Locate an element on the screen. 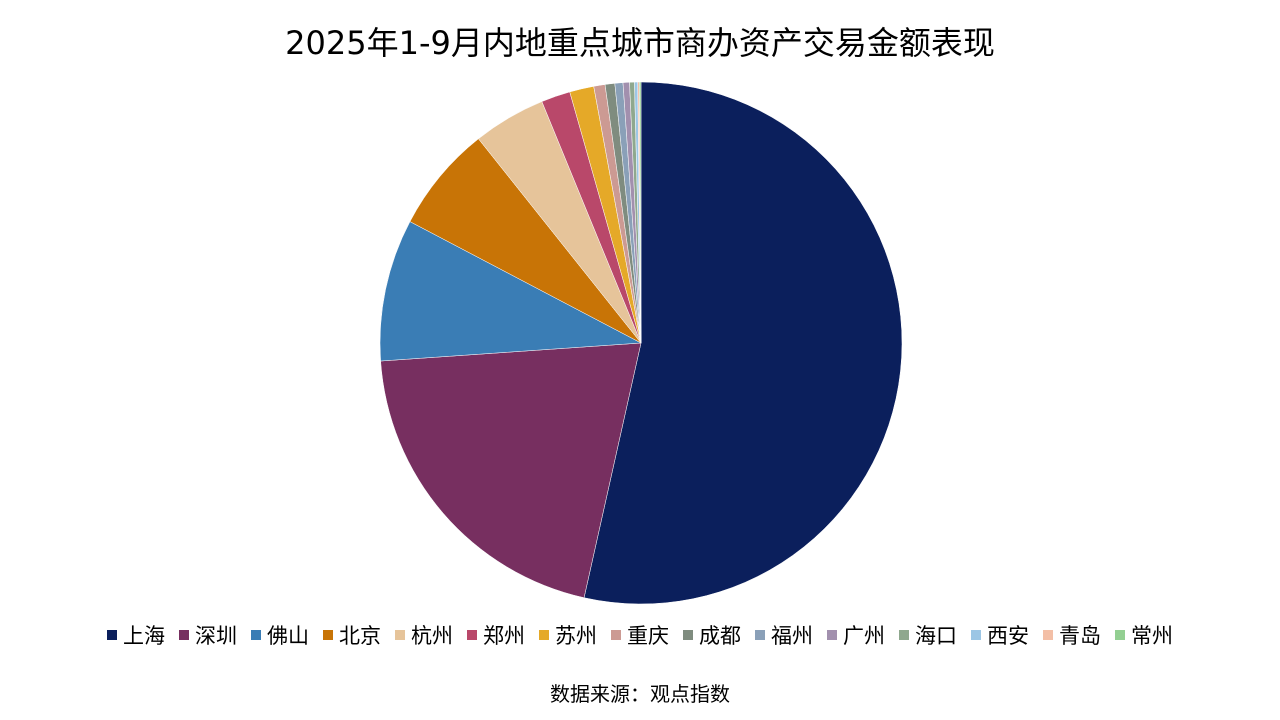 The height and width of the screenshot is (720, 1280). legend-label: 郑州 is located at coordinates (504, 636).